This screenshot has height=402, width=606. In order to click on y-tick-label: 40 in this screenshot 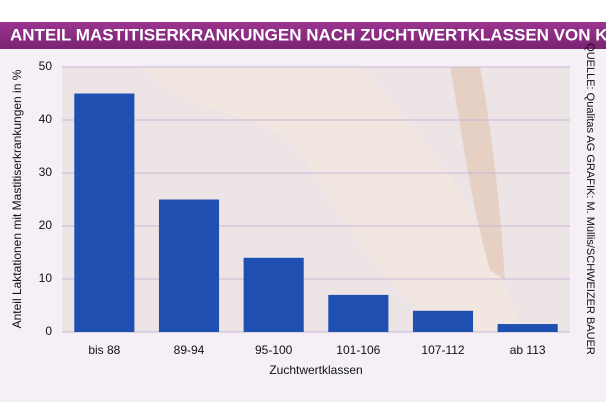, I will do `click(46, 119)`.